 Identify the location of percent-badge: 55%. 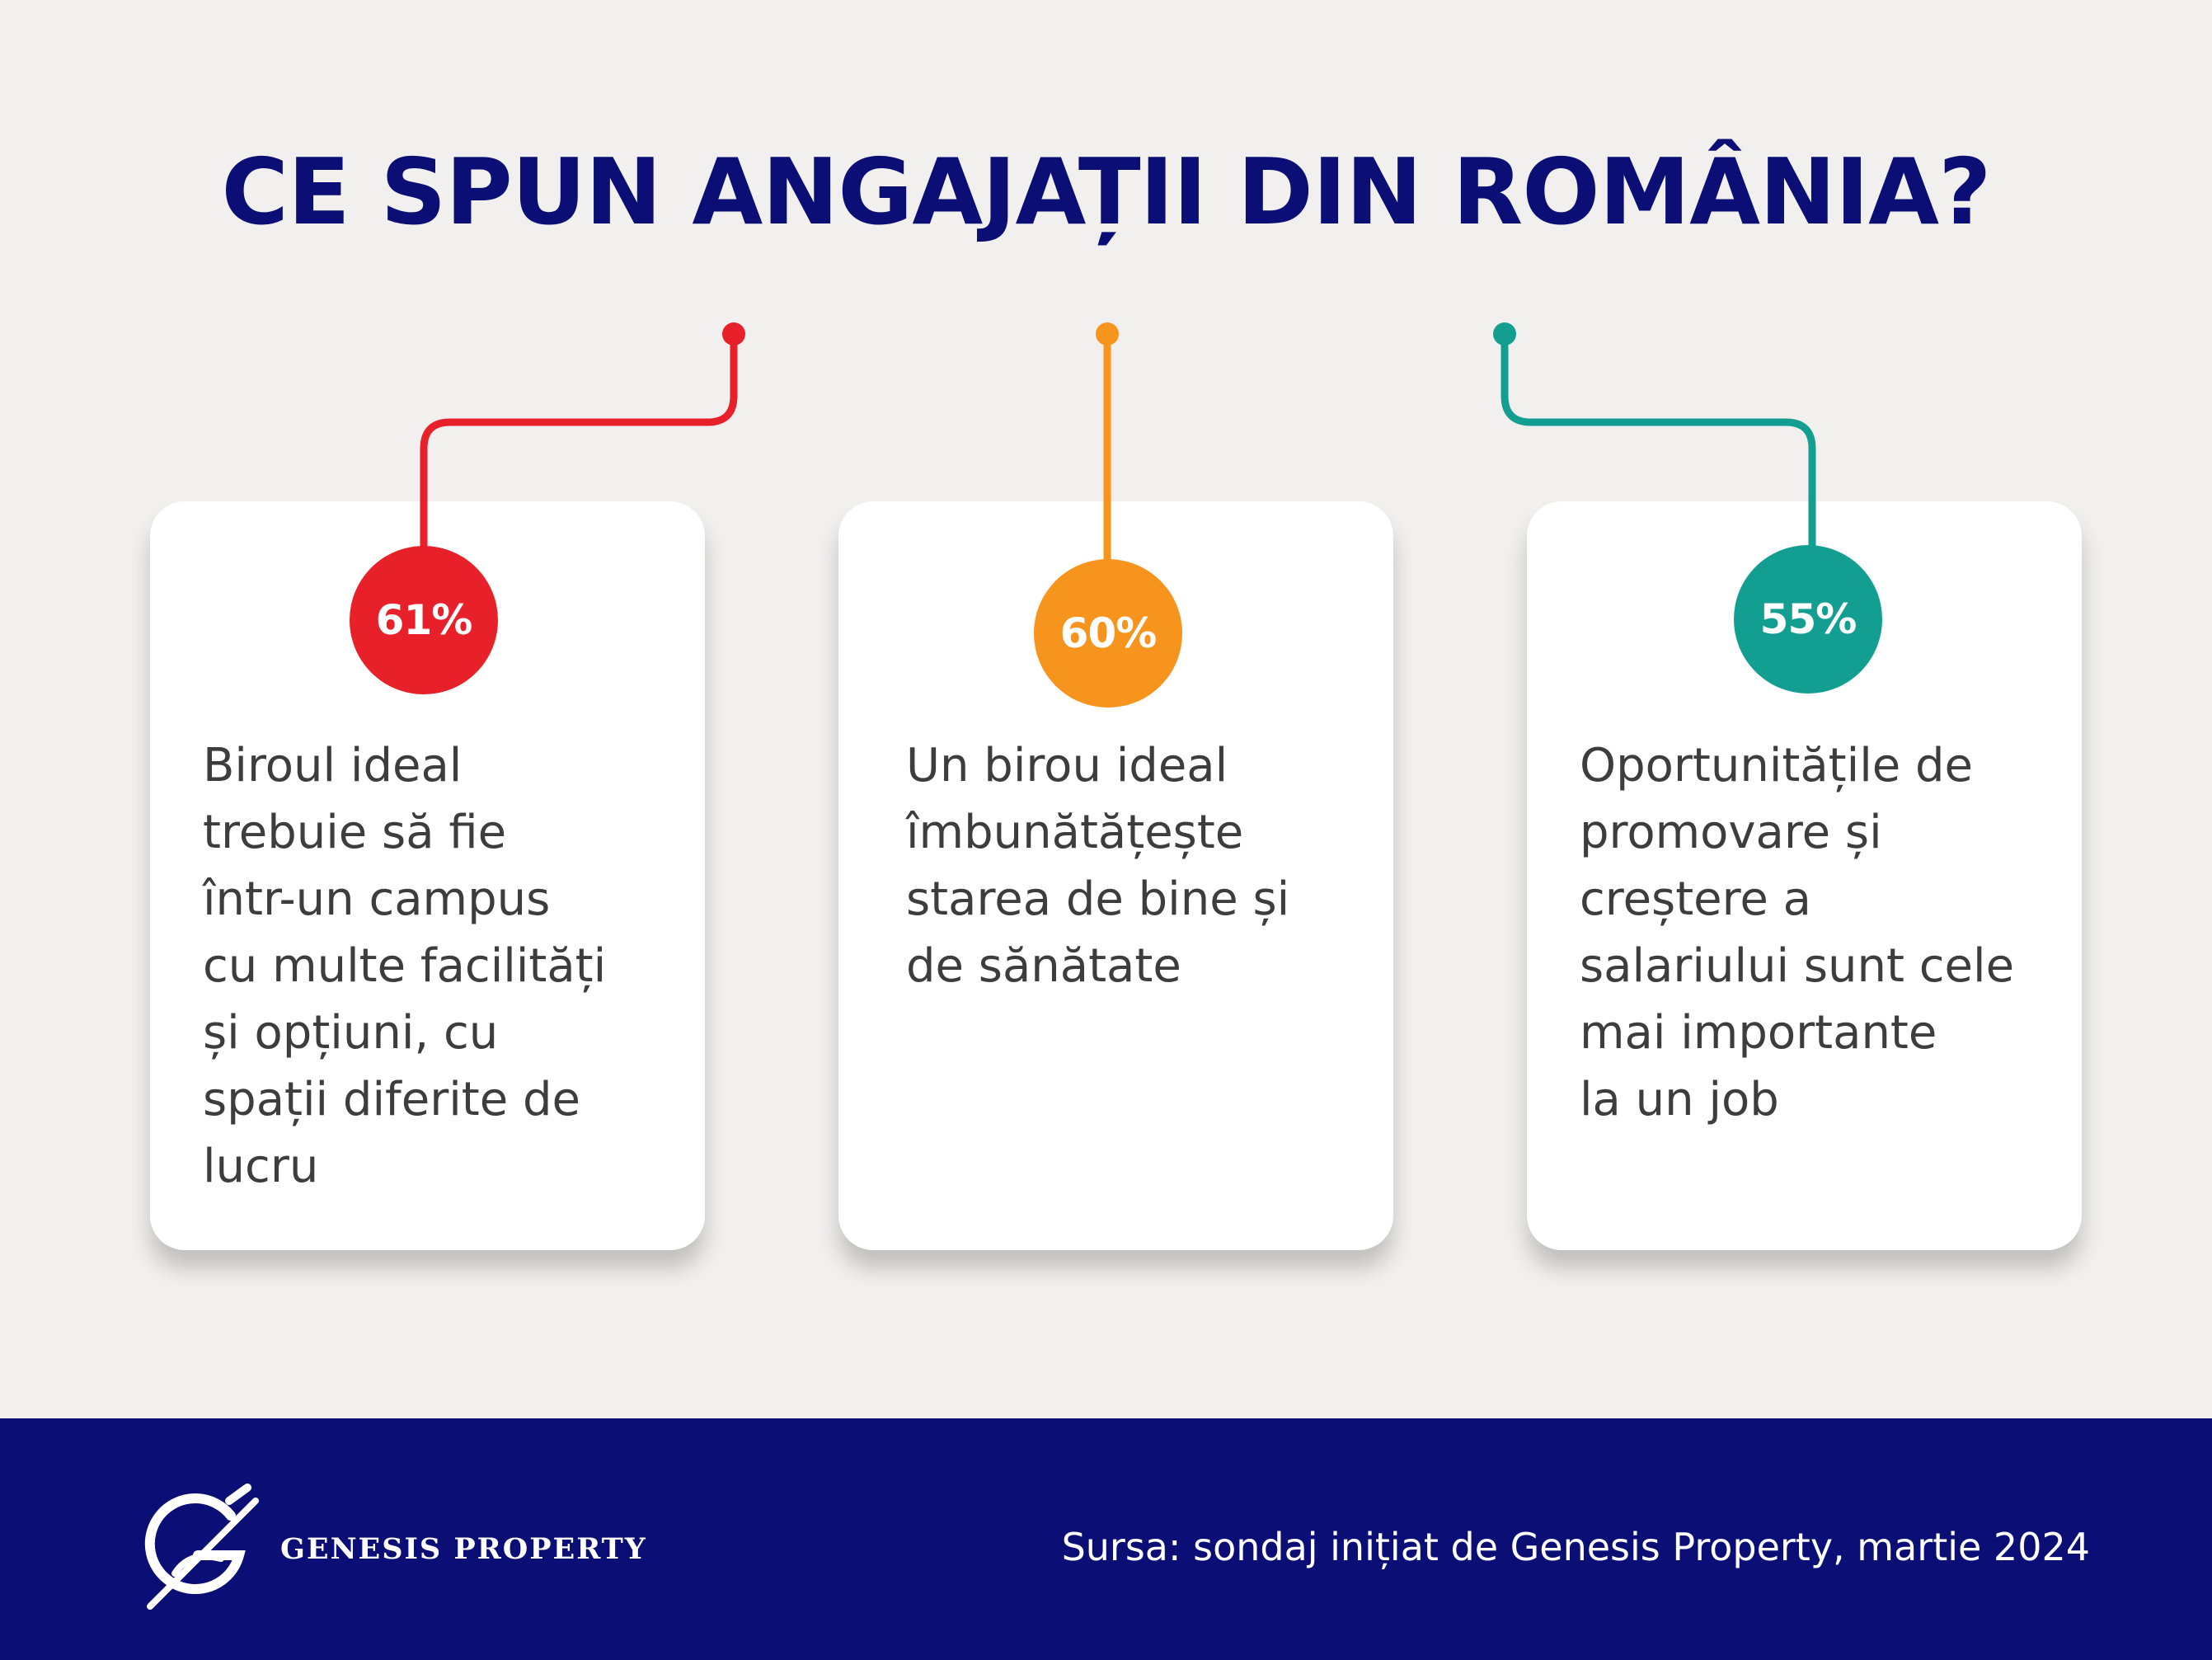
(1808, 619).